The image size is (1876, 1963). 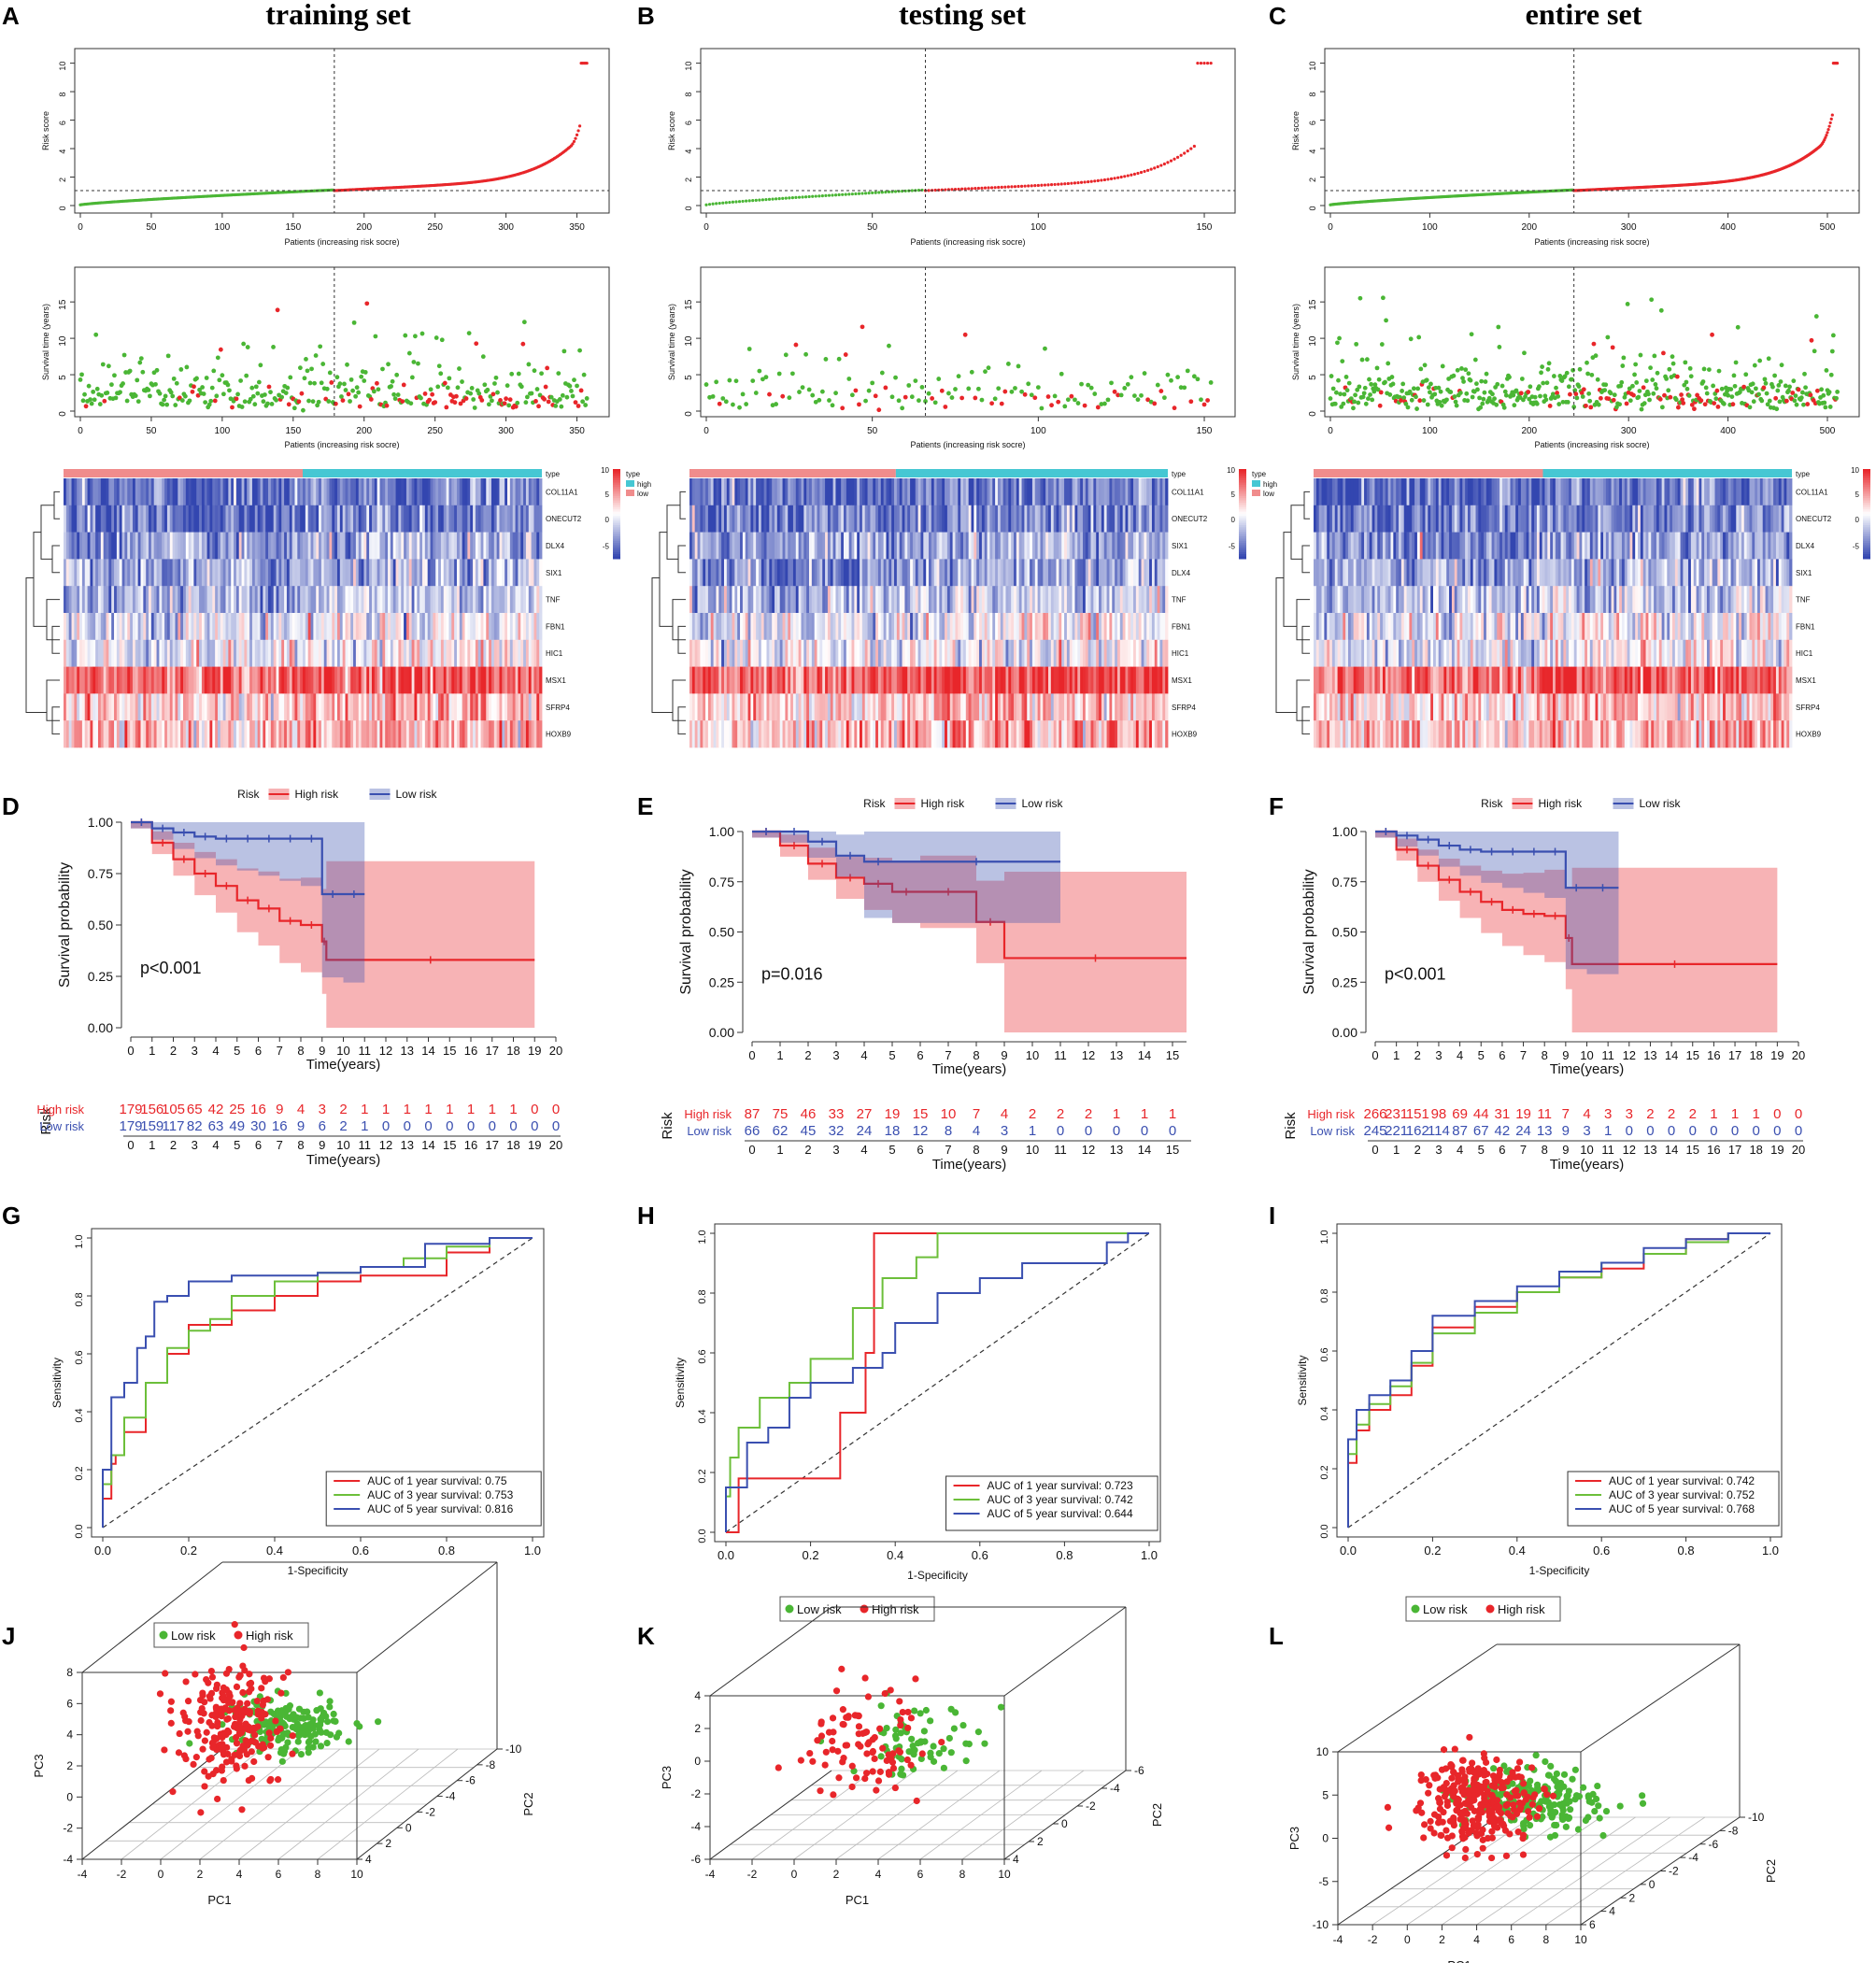 I want to click on set-title-entire: entire set, so click(x=1584, y=15).